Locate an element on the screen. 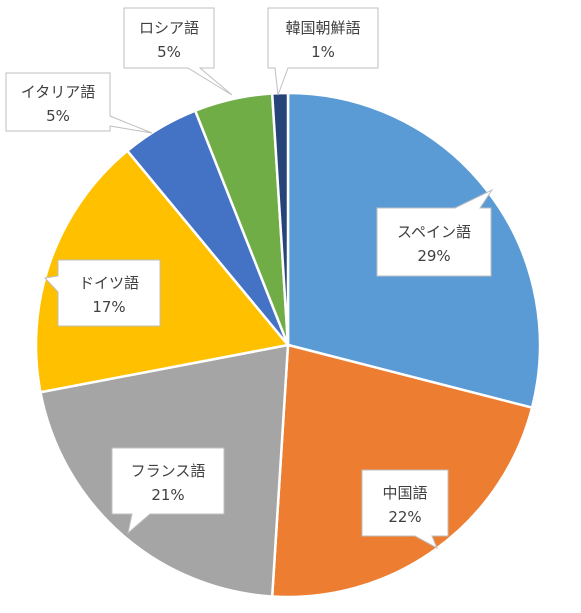 The height and width of the screenshot is (613, 581). slice-label-6: ロシア語 is located at coordinates (169, 28).